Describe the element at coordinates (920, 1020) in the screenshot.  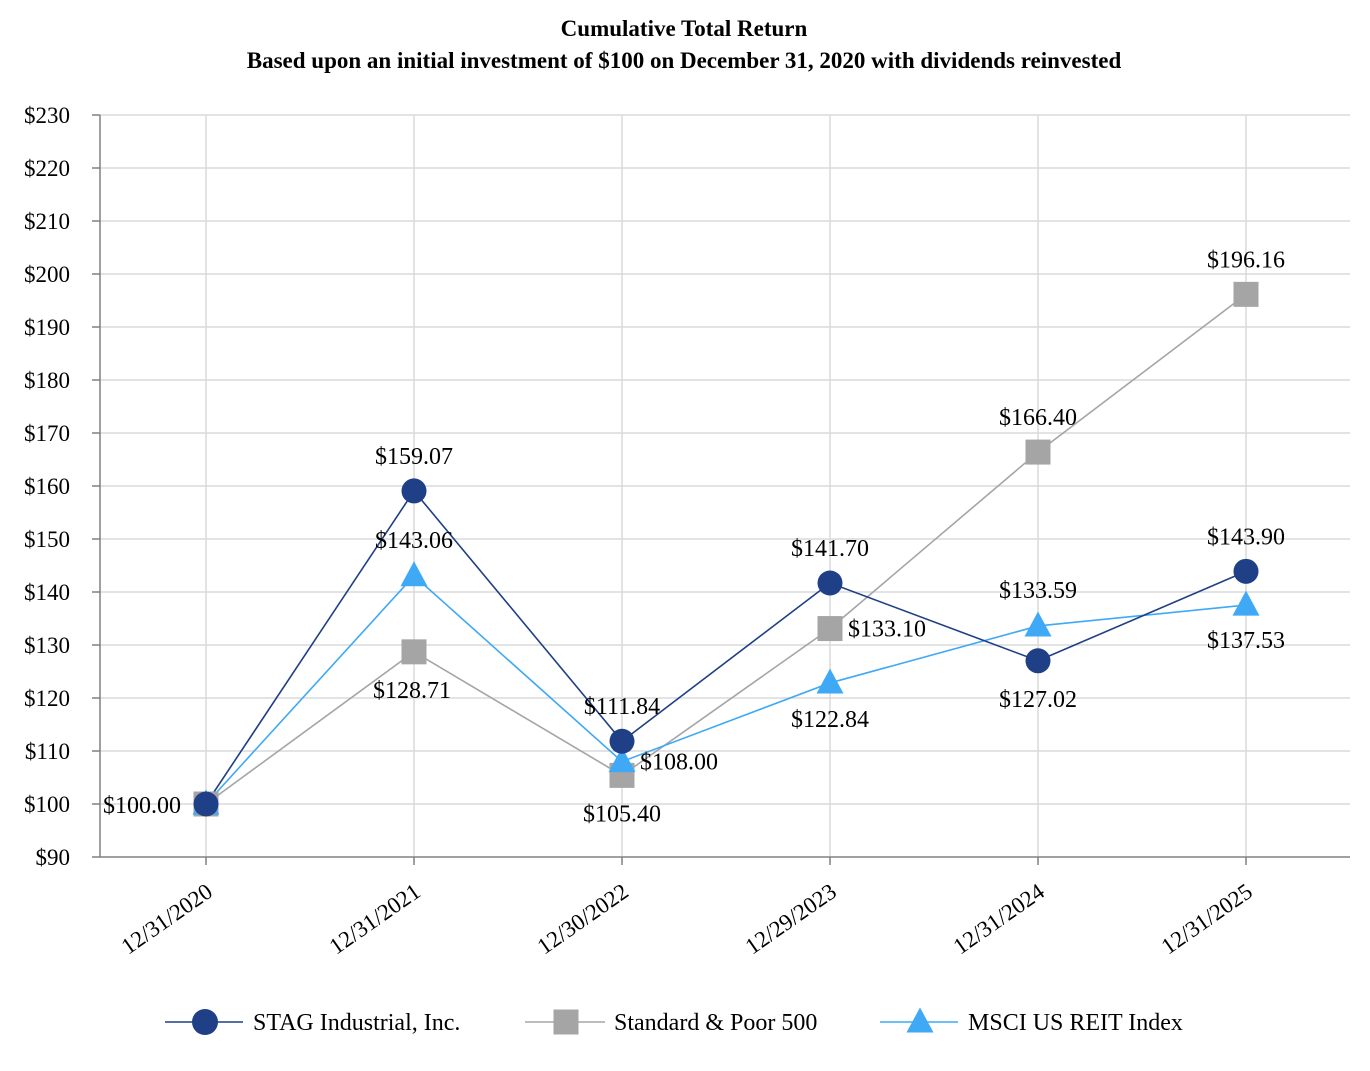
I see `legend-marker-triangle` at that location.